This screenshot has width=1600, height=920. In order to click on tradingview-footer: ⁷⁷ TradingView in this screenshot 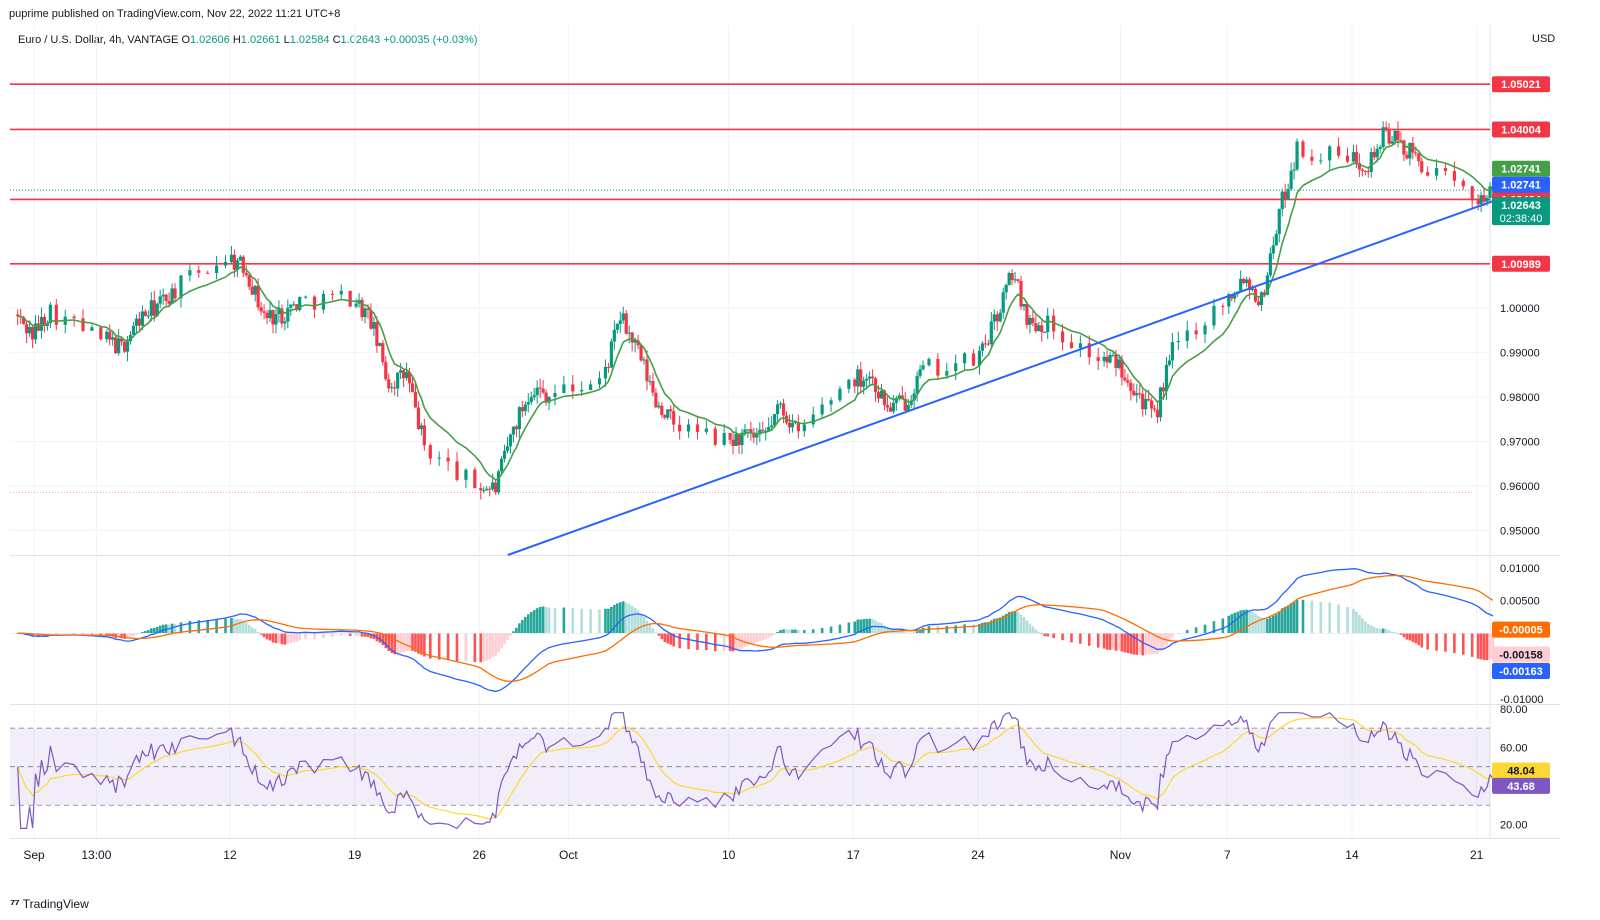, I will do `click(49, 903)`.